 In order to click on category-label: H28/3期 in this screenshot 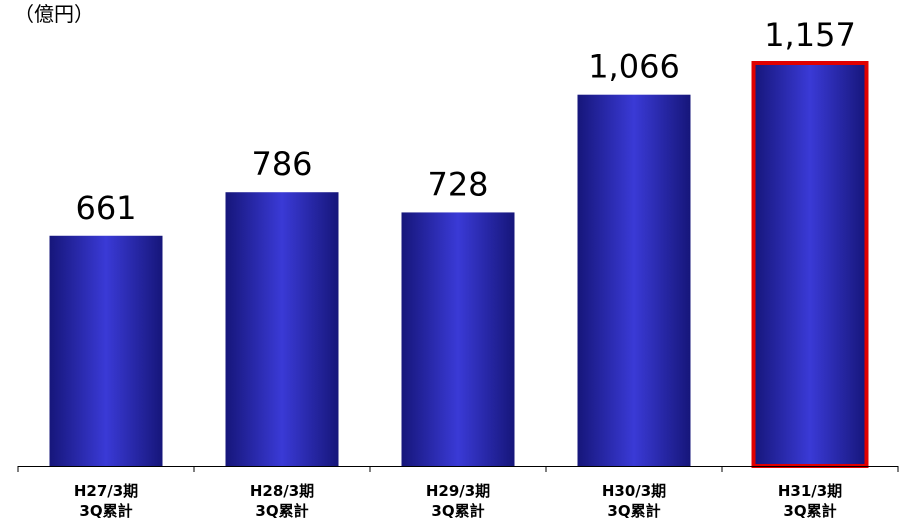, I will do `click(282, 491)`.